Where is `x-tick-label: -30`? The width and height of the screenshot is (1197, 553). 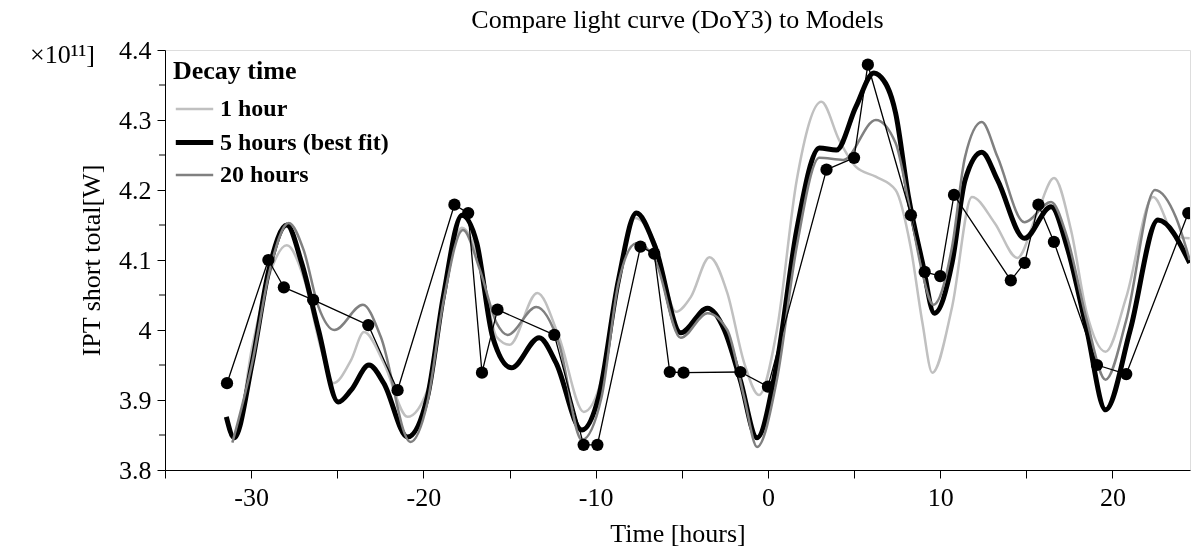
x-tick-label: -30 is located at coordinates (251, 497).